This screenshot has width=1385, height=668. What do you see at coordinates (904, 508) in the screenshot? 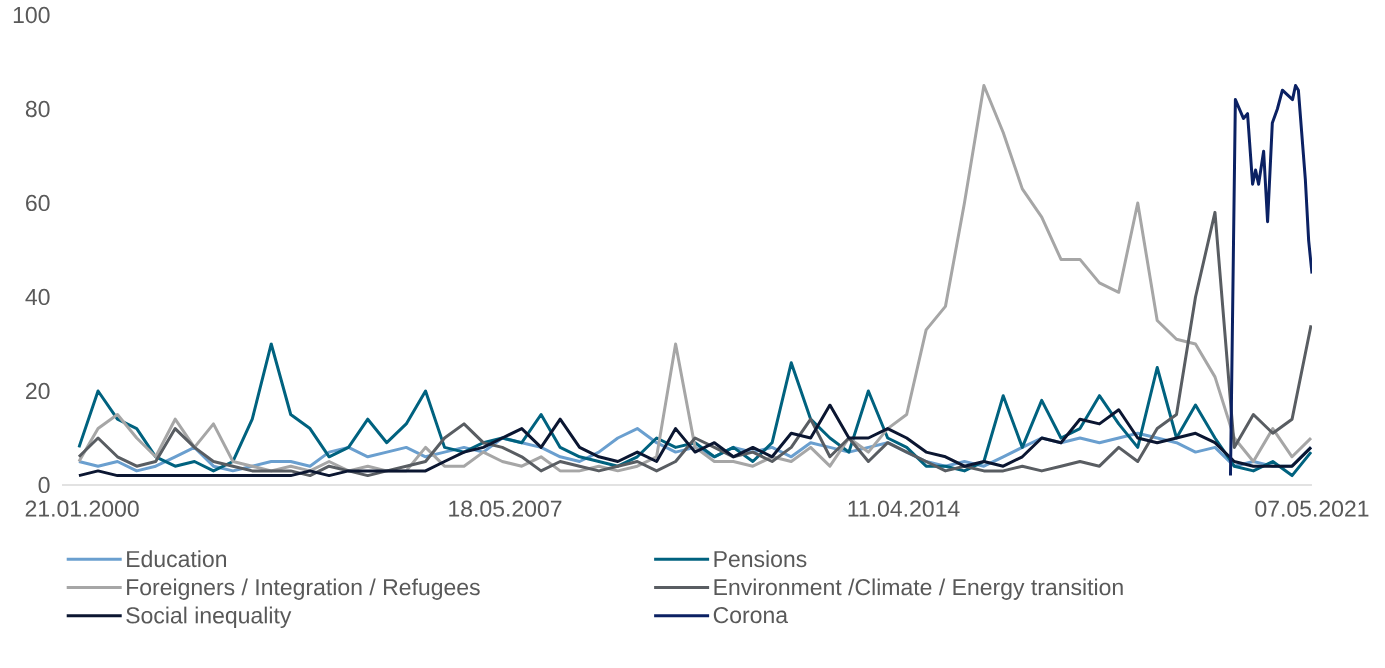
I see `x-tick-label: 11.04.2014` at bounding box center [904, 508].